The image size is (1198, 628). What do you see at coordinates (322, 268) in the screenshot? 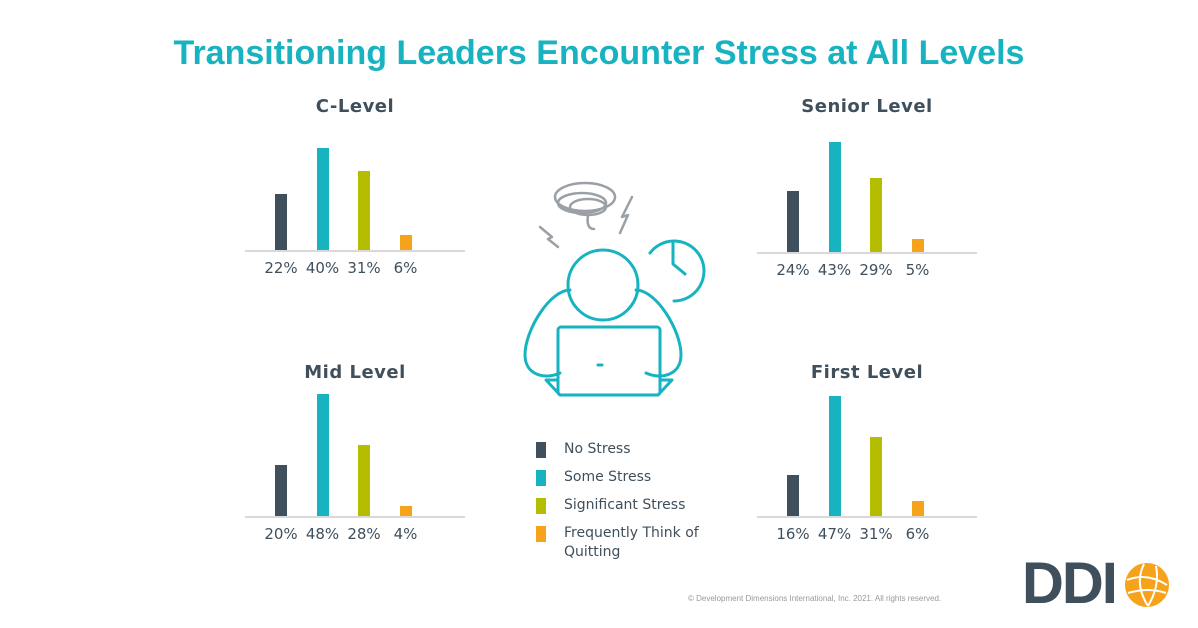
I see `data-label: 40%` at bounding box center [322, 268].